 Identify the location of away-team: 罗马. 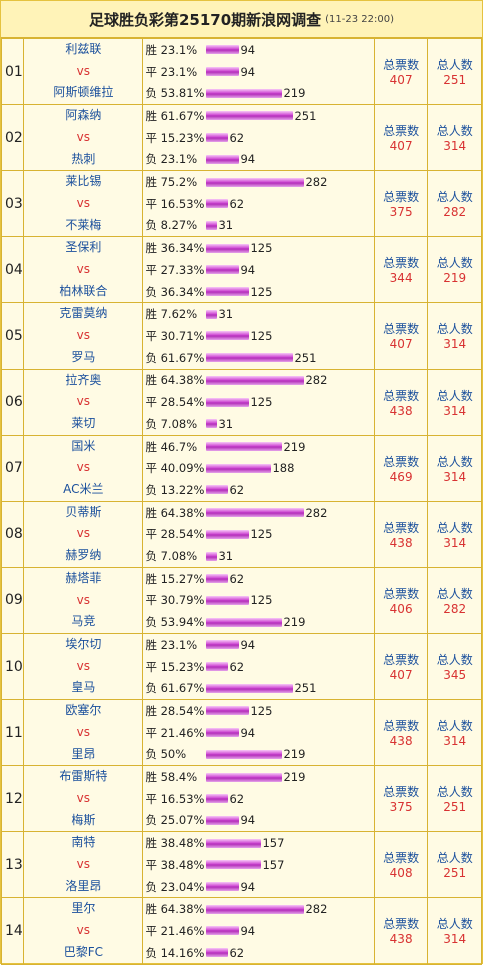
(83, 356).